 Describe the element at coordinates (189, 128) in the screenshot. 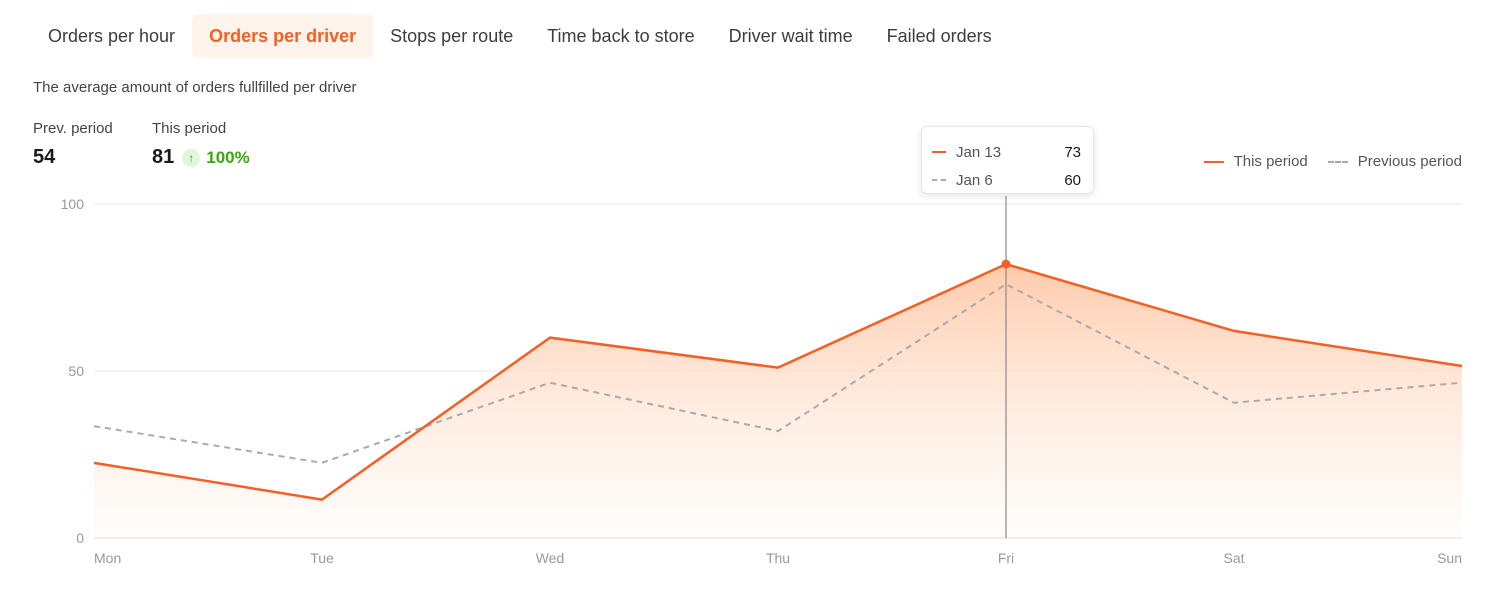

I see `this-period-label: This period` at that location.